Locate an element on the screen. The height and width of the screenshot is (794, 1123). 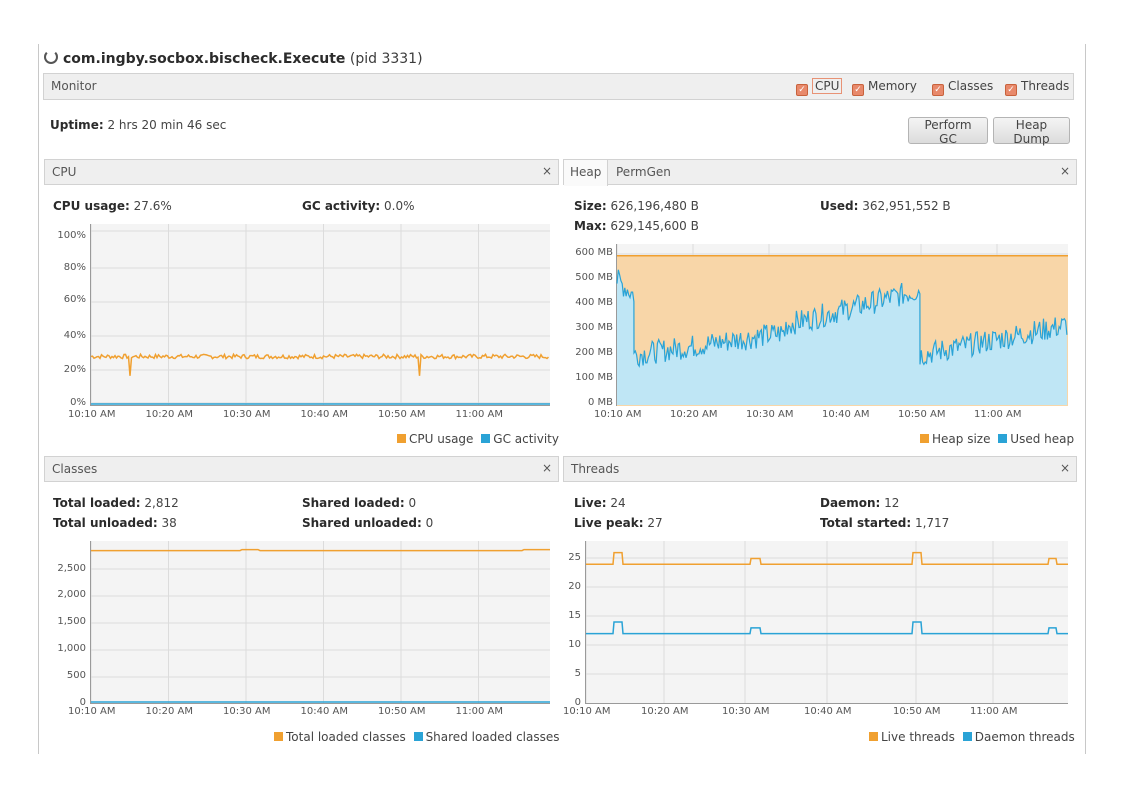
y-tick-label: 5 is located at coordinates (577, 673).